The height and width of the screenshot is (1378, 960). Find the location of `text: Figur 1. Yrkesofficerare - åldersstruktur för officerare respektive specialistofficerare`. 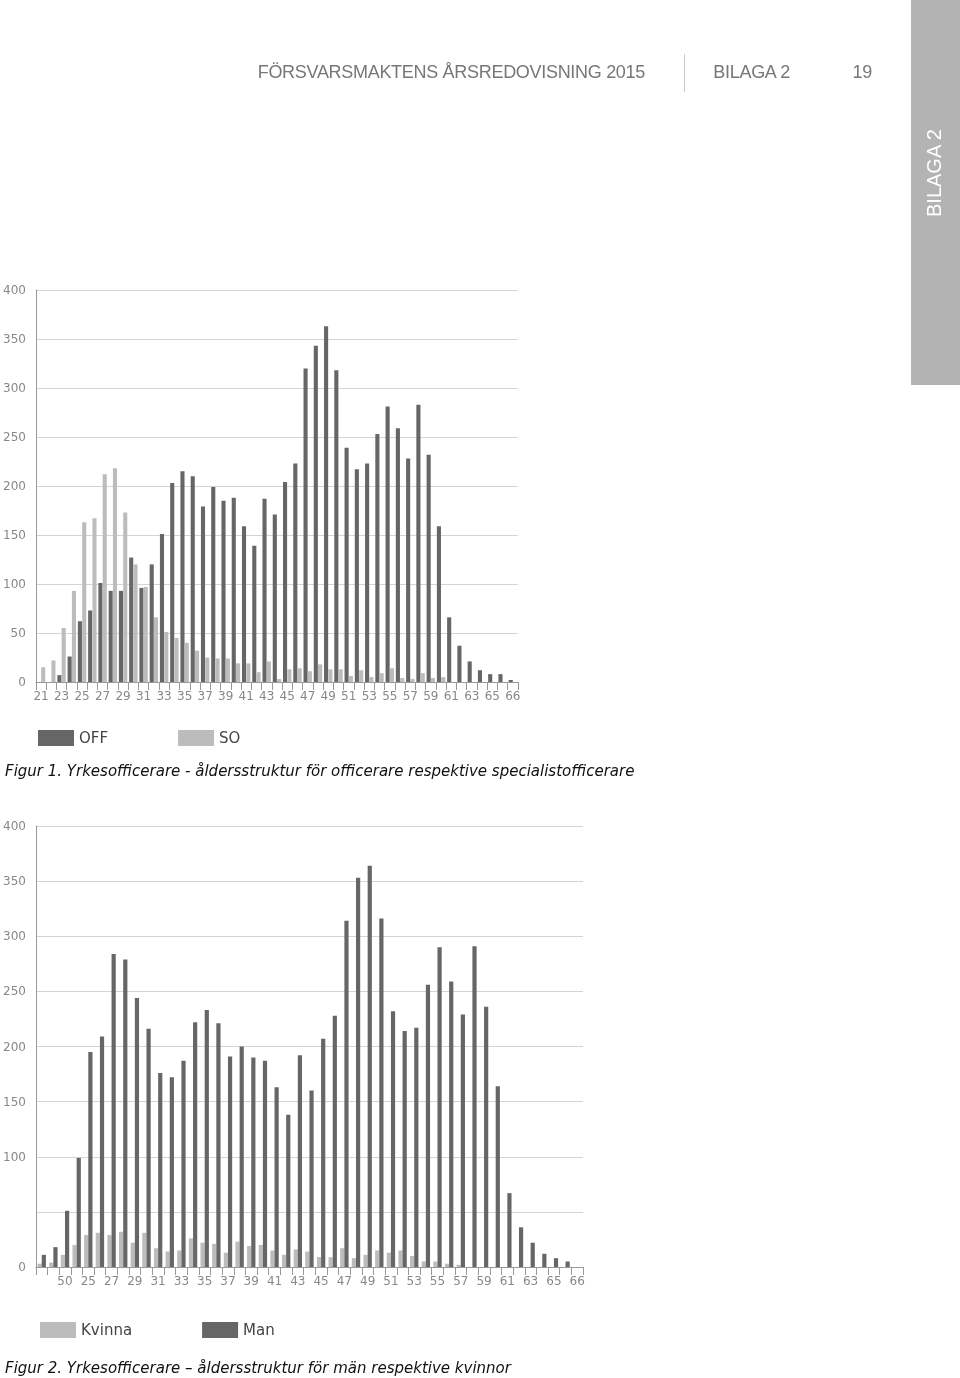

text: Figur 1. Yrkesofficerare - åldersstruktur för officerare respektive specialistofficerare is located at coordinates (320, 770).